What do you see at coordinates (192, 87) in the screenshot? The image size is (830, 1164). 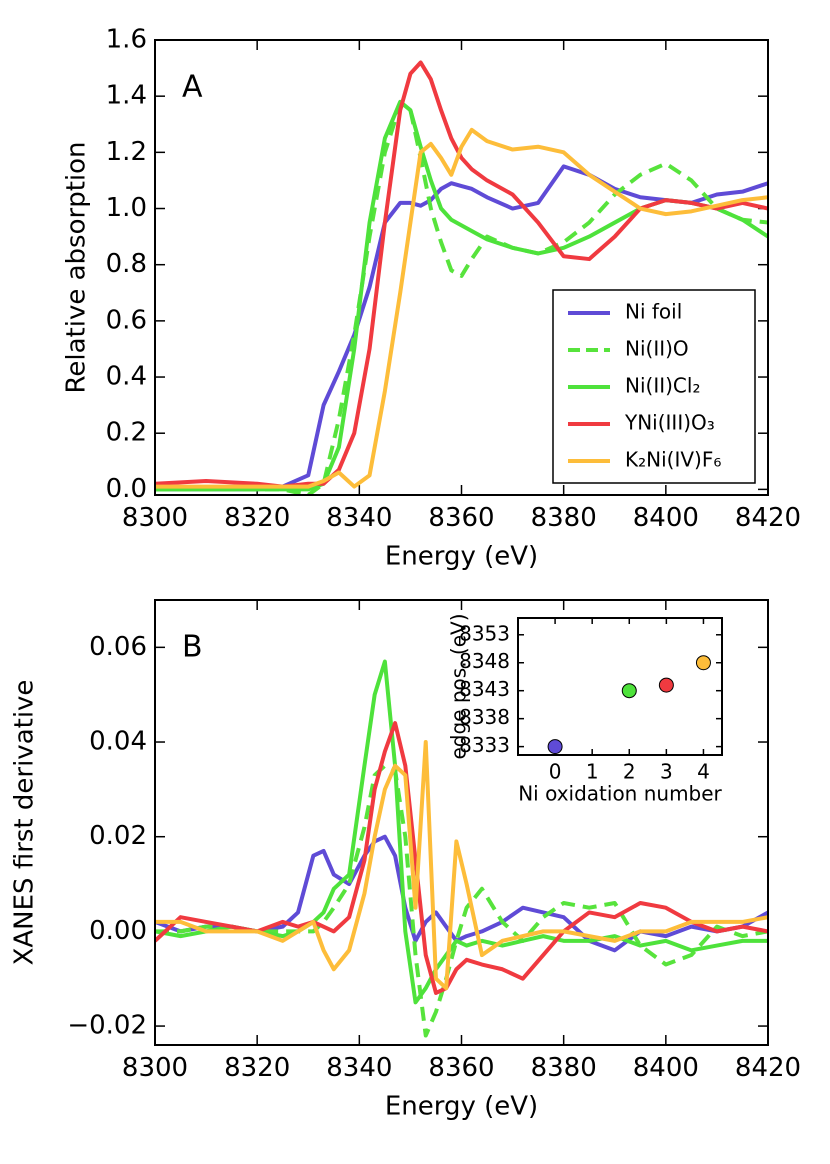 I see `panel-label: A` at bounding box center [192, 87].